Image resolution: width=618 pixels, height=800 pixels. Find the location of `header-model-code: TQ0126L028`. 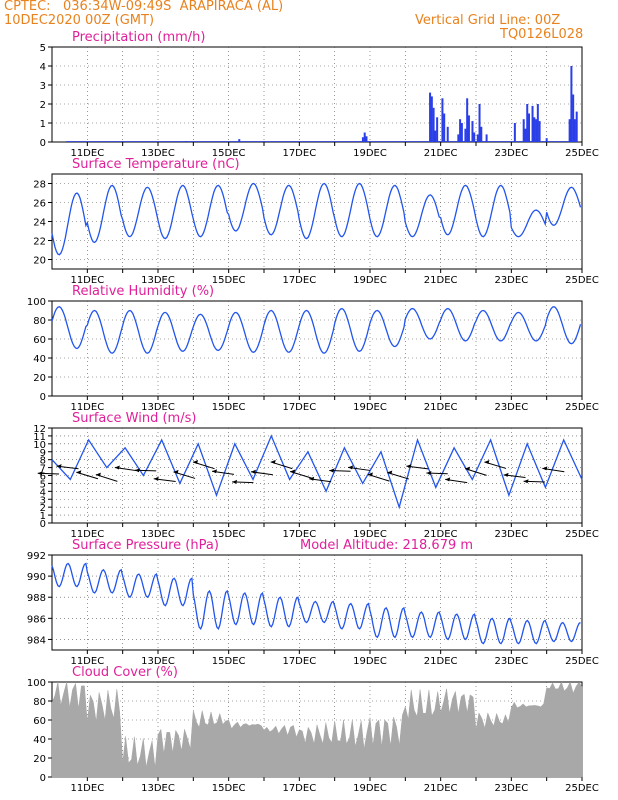

header-model-code: TQ0126L028 is located at coordinates (542, 34).